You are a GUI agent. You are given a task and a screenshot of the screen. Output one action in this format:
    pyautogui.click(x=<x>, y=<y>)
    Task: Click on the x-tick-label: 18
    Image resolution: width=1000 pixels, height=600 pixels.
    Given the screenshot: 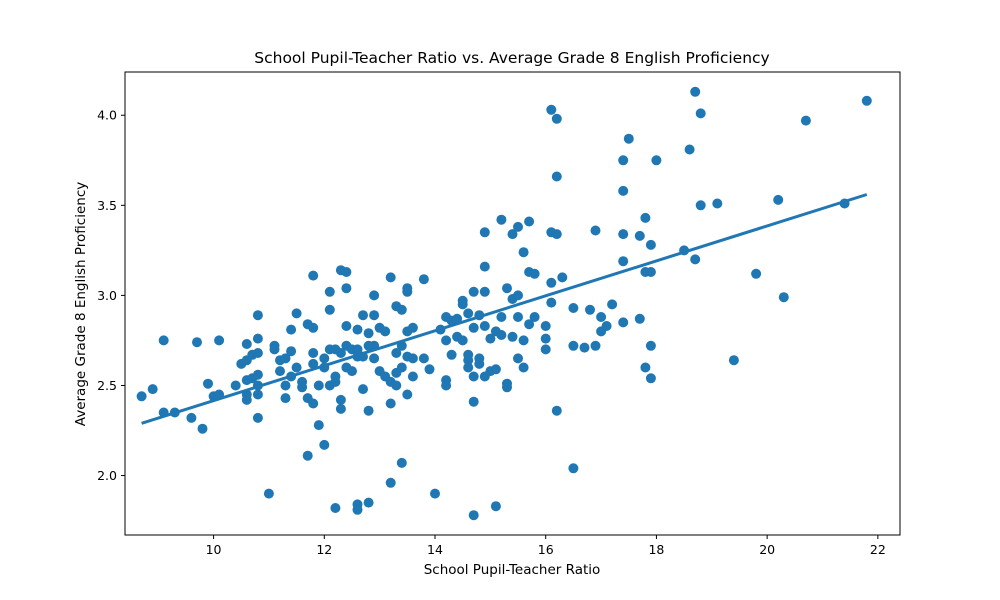 What is the action you would take?
    pyautogui.click(x=656, y=549)
    